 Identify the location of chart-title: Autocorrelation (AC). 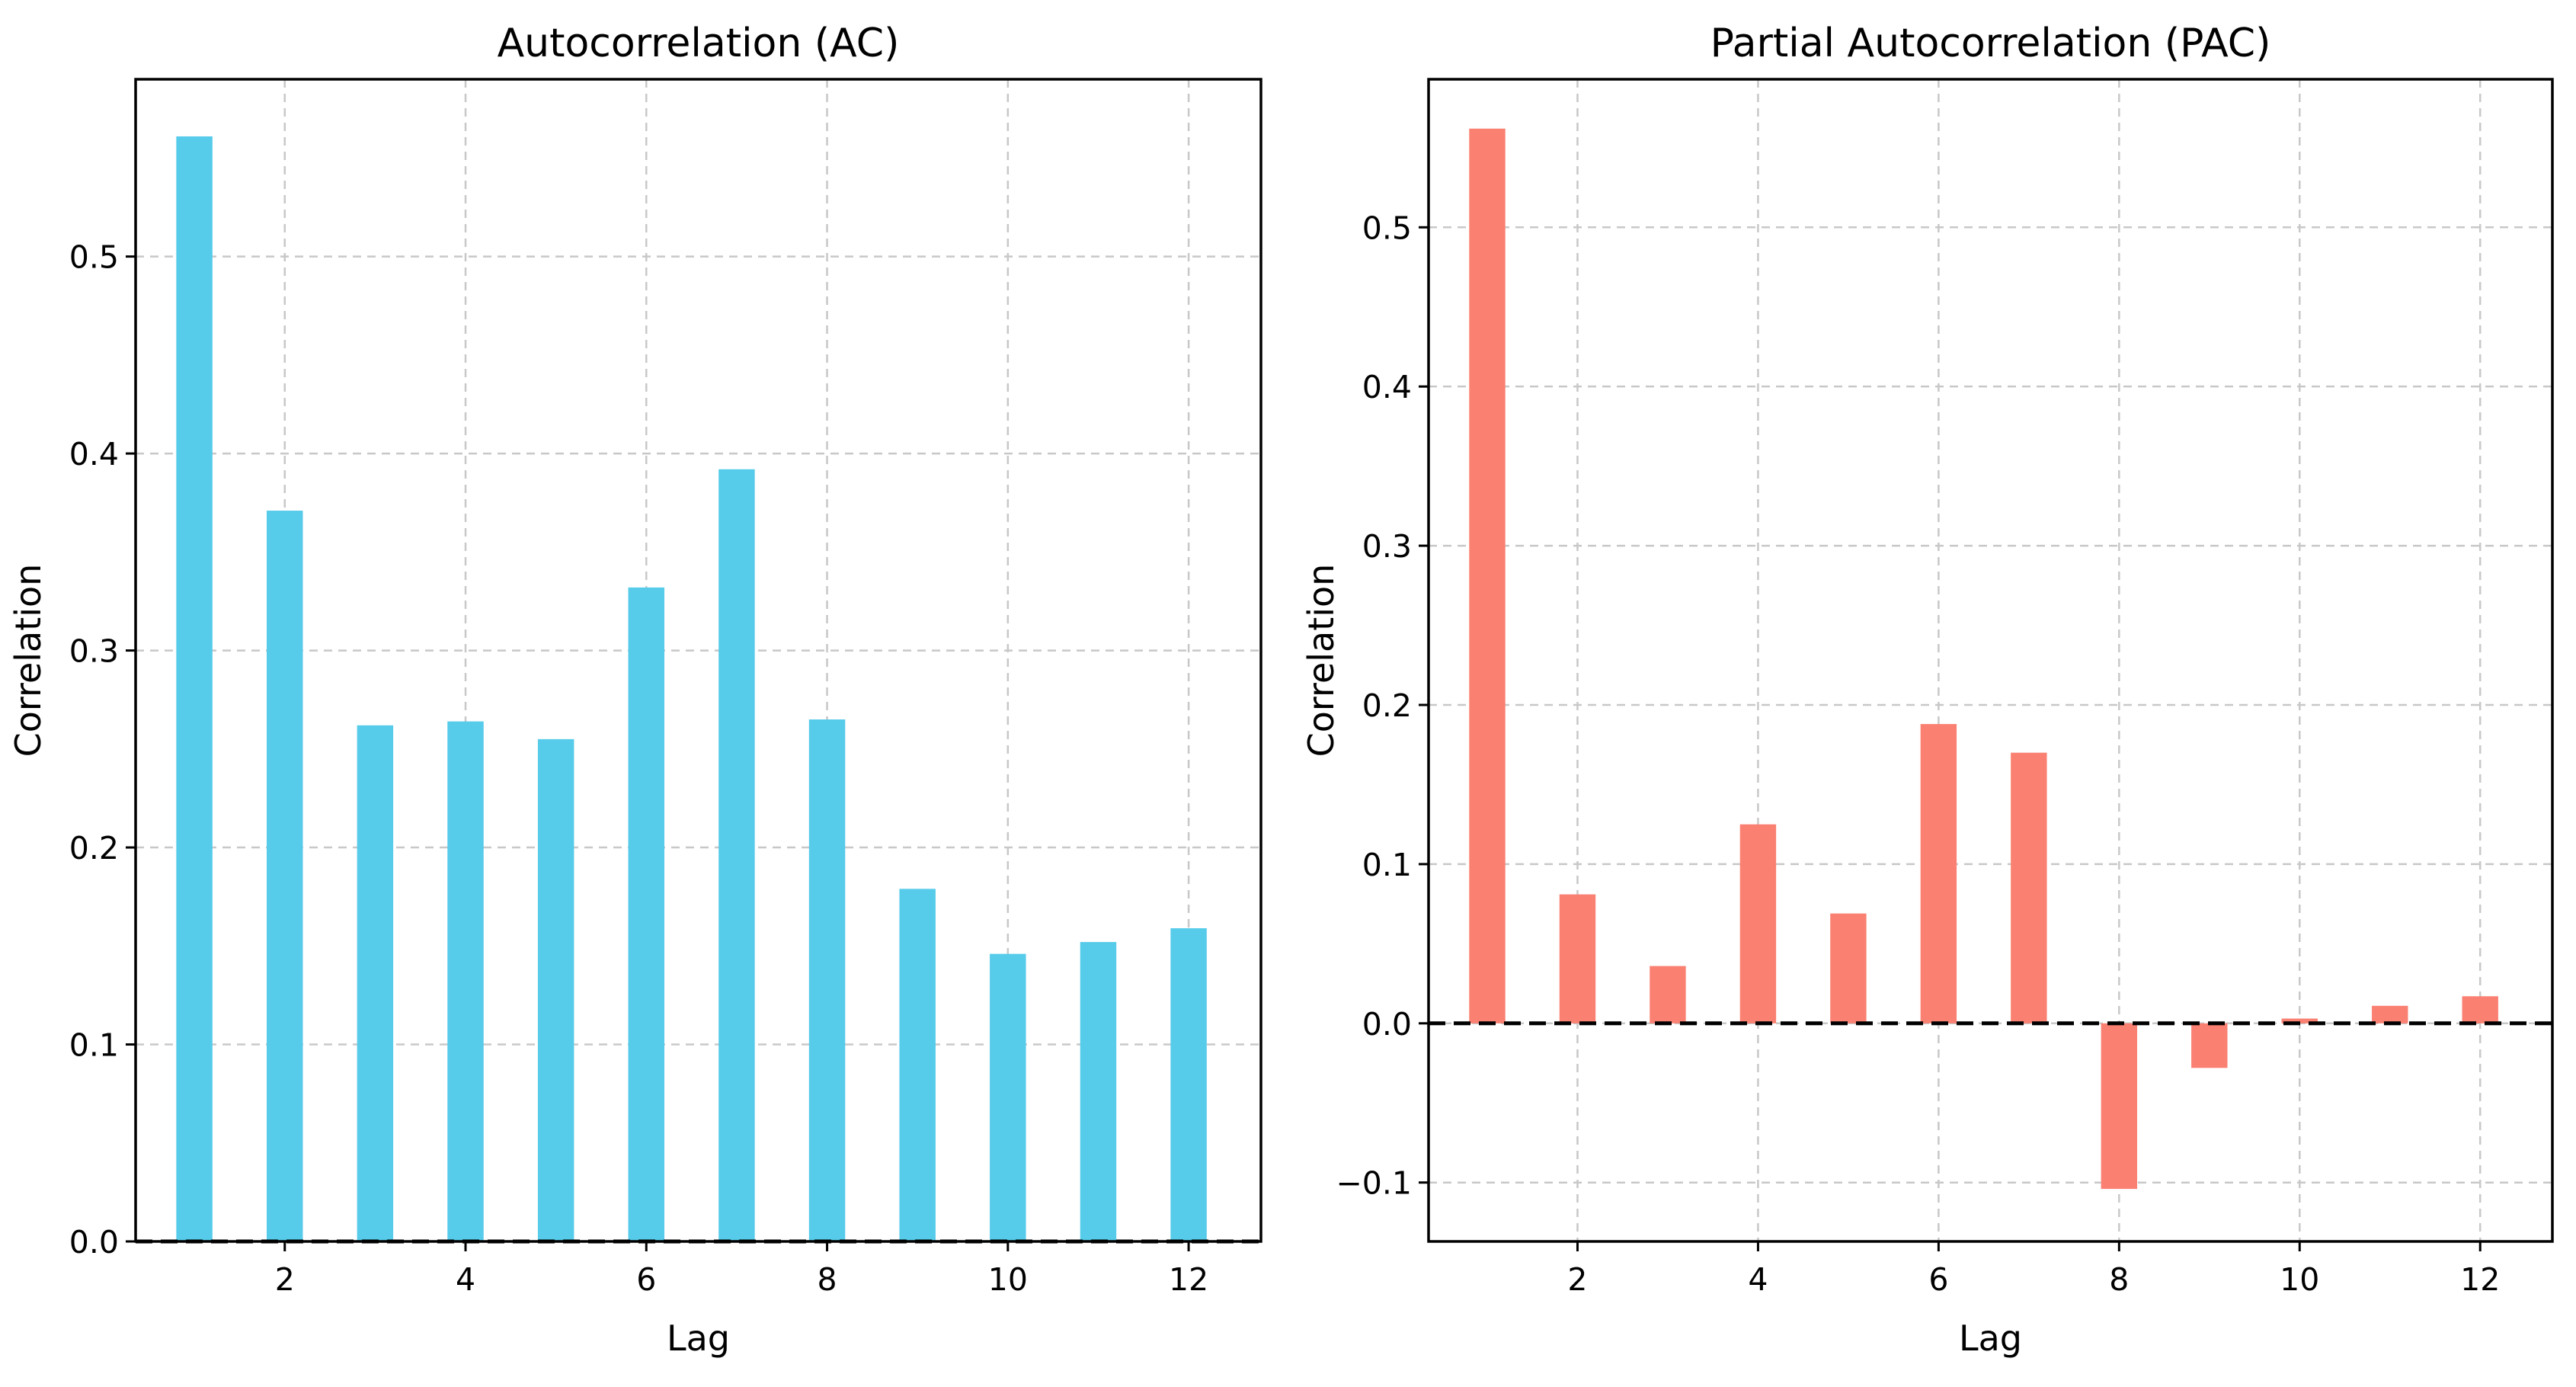
(699, 43).